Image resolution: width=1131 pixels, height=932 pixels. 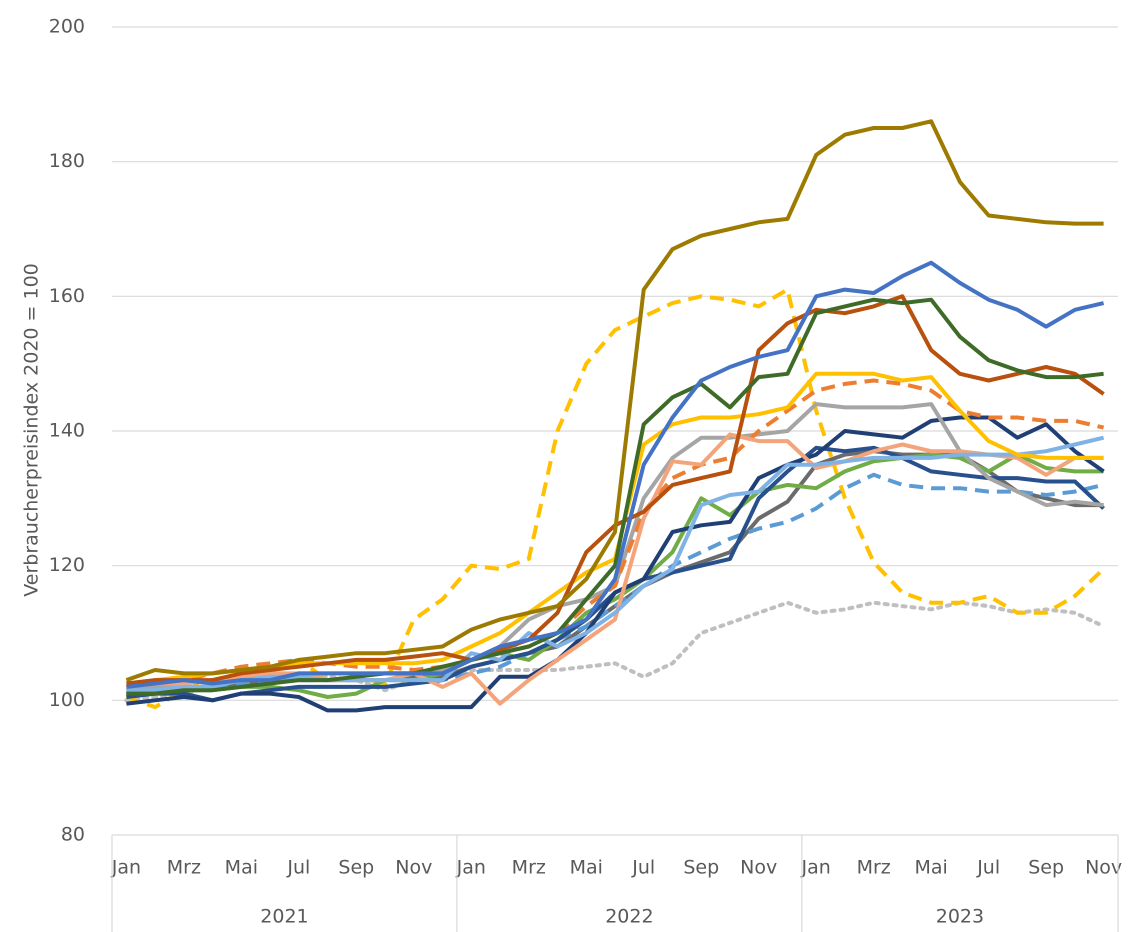 What do you see at coordinates (32, 430) in the screenshot?
I see `y-axis-title: Verbraucherpreisindex 2020 = 100` at bounding box center [32, 430].